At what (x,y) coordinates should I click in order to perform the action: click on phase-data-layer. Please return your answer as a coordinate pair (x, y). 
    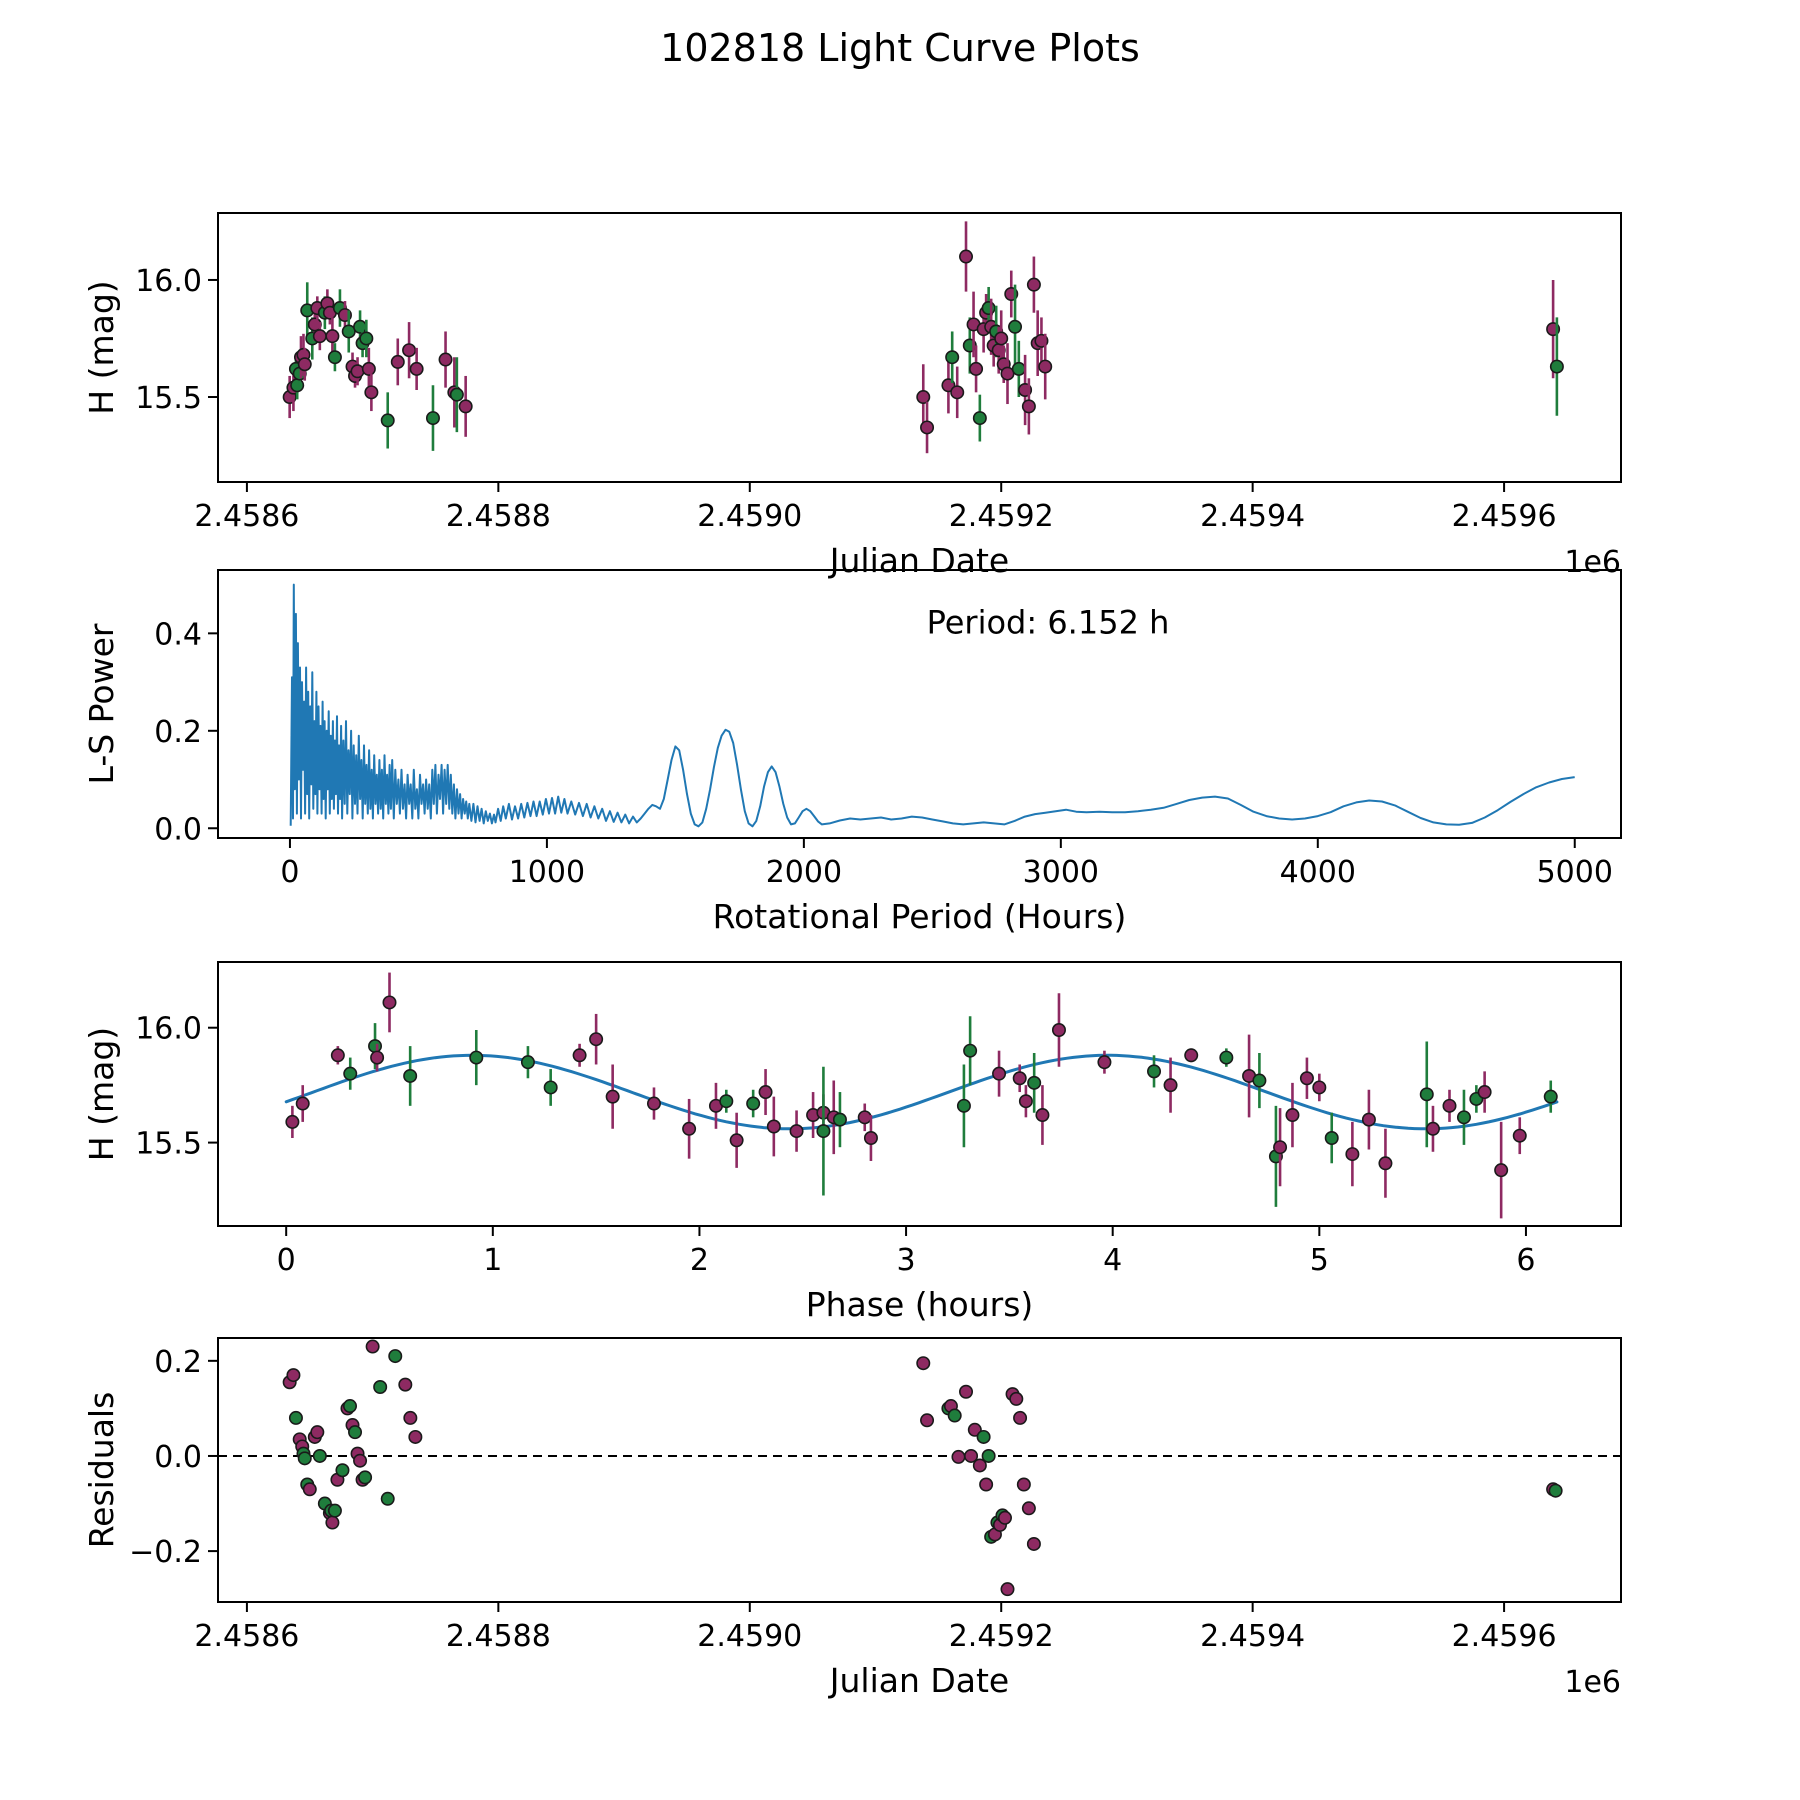
    Looking at the image, I should click on (921, 1095).